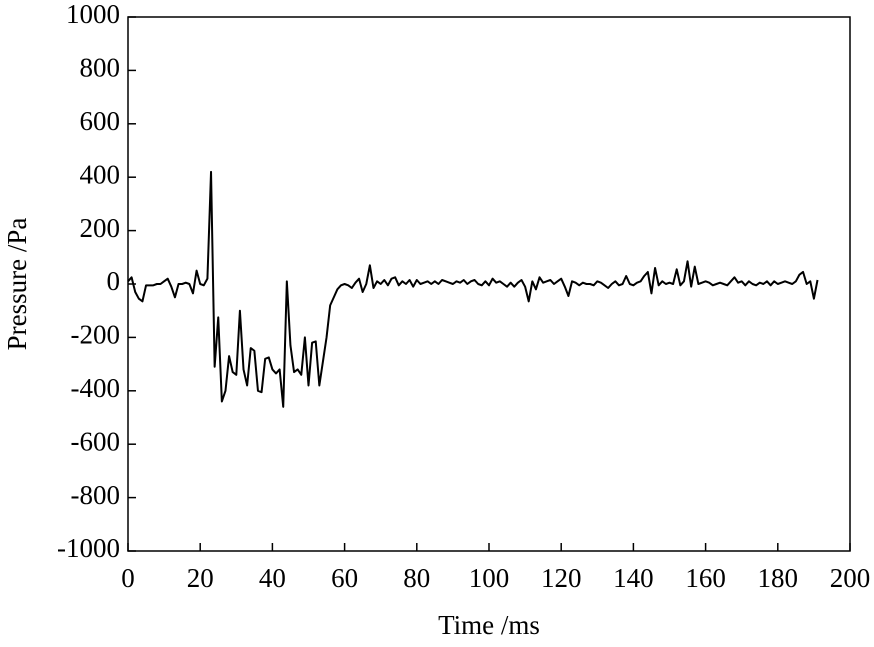 The height and width of the screenshot is (647, 874). I want to click on y-tick-label: 0, so click(114, 281).